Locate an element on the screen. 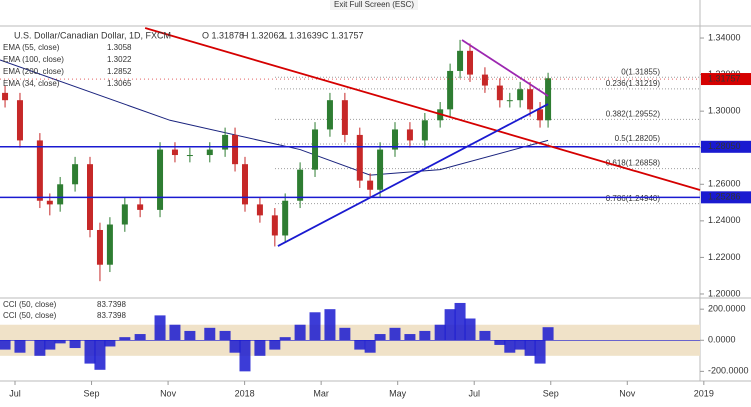  x-tick-label: Mar is located at coordinates (321, 393).